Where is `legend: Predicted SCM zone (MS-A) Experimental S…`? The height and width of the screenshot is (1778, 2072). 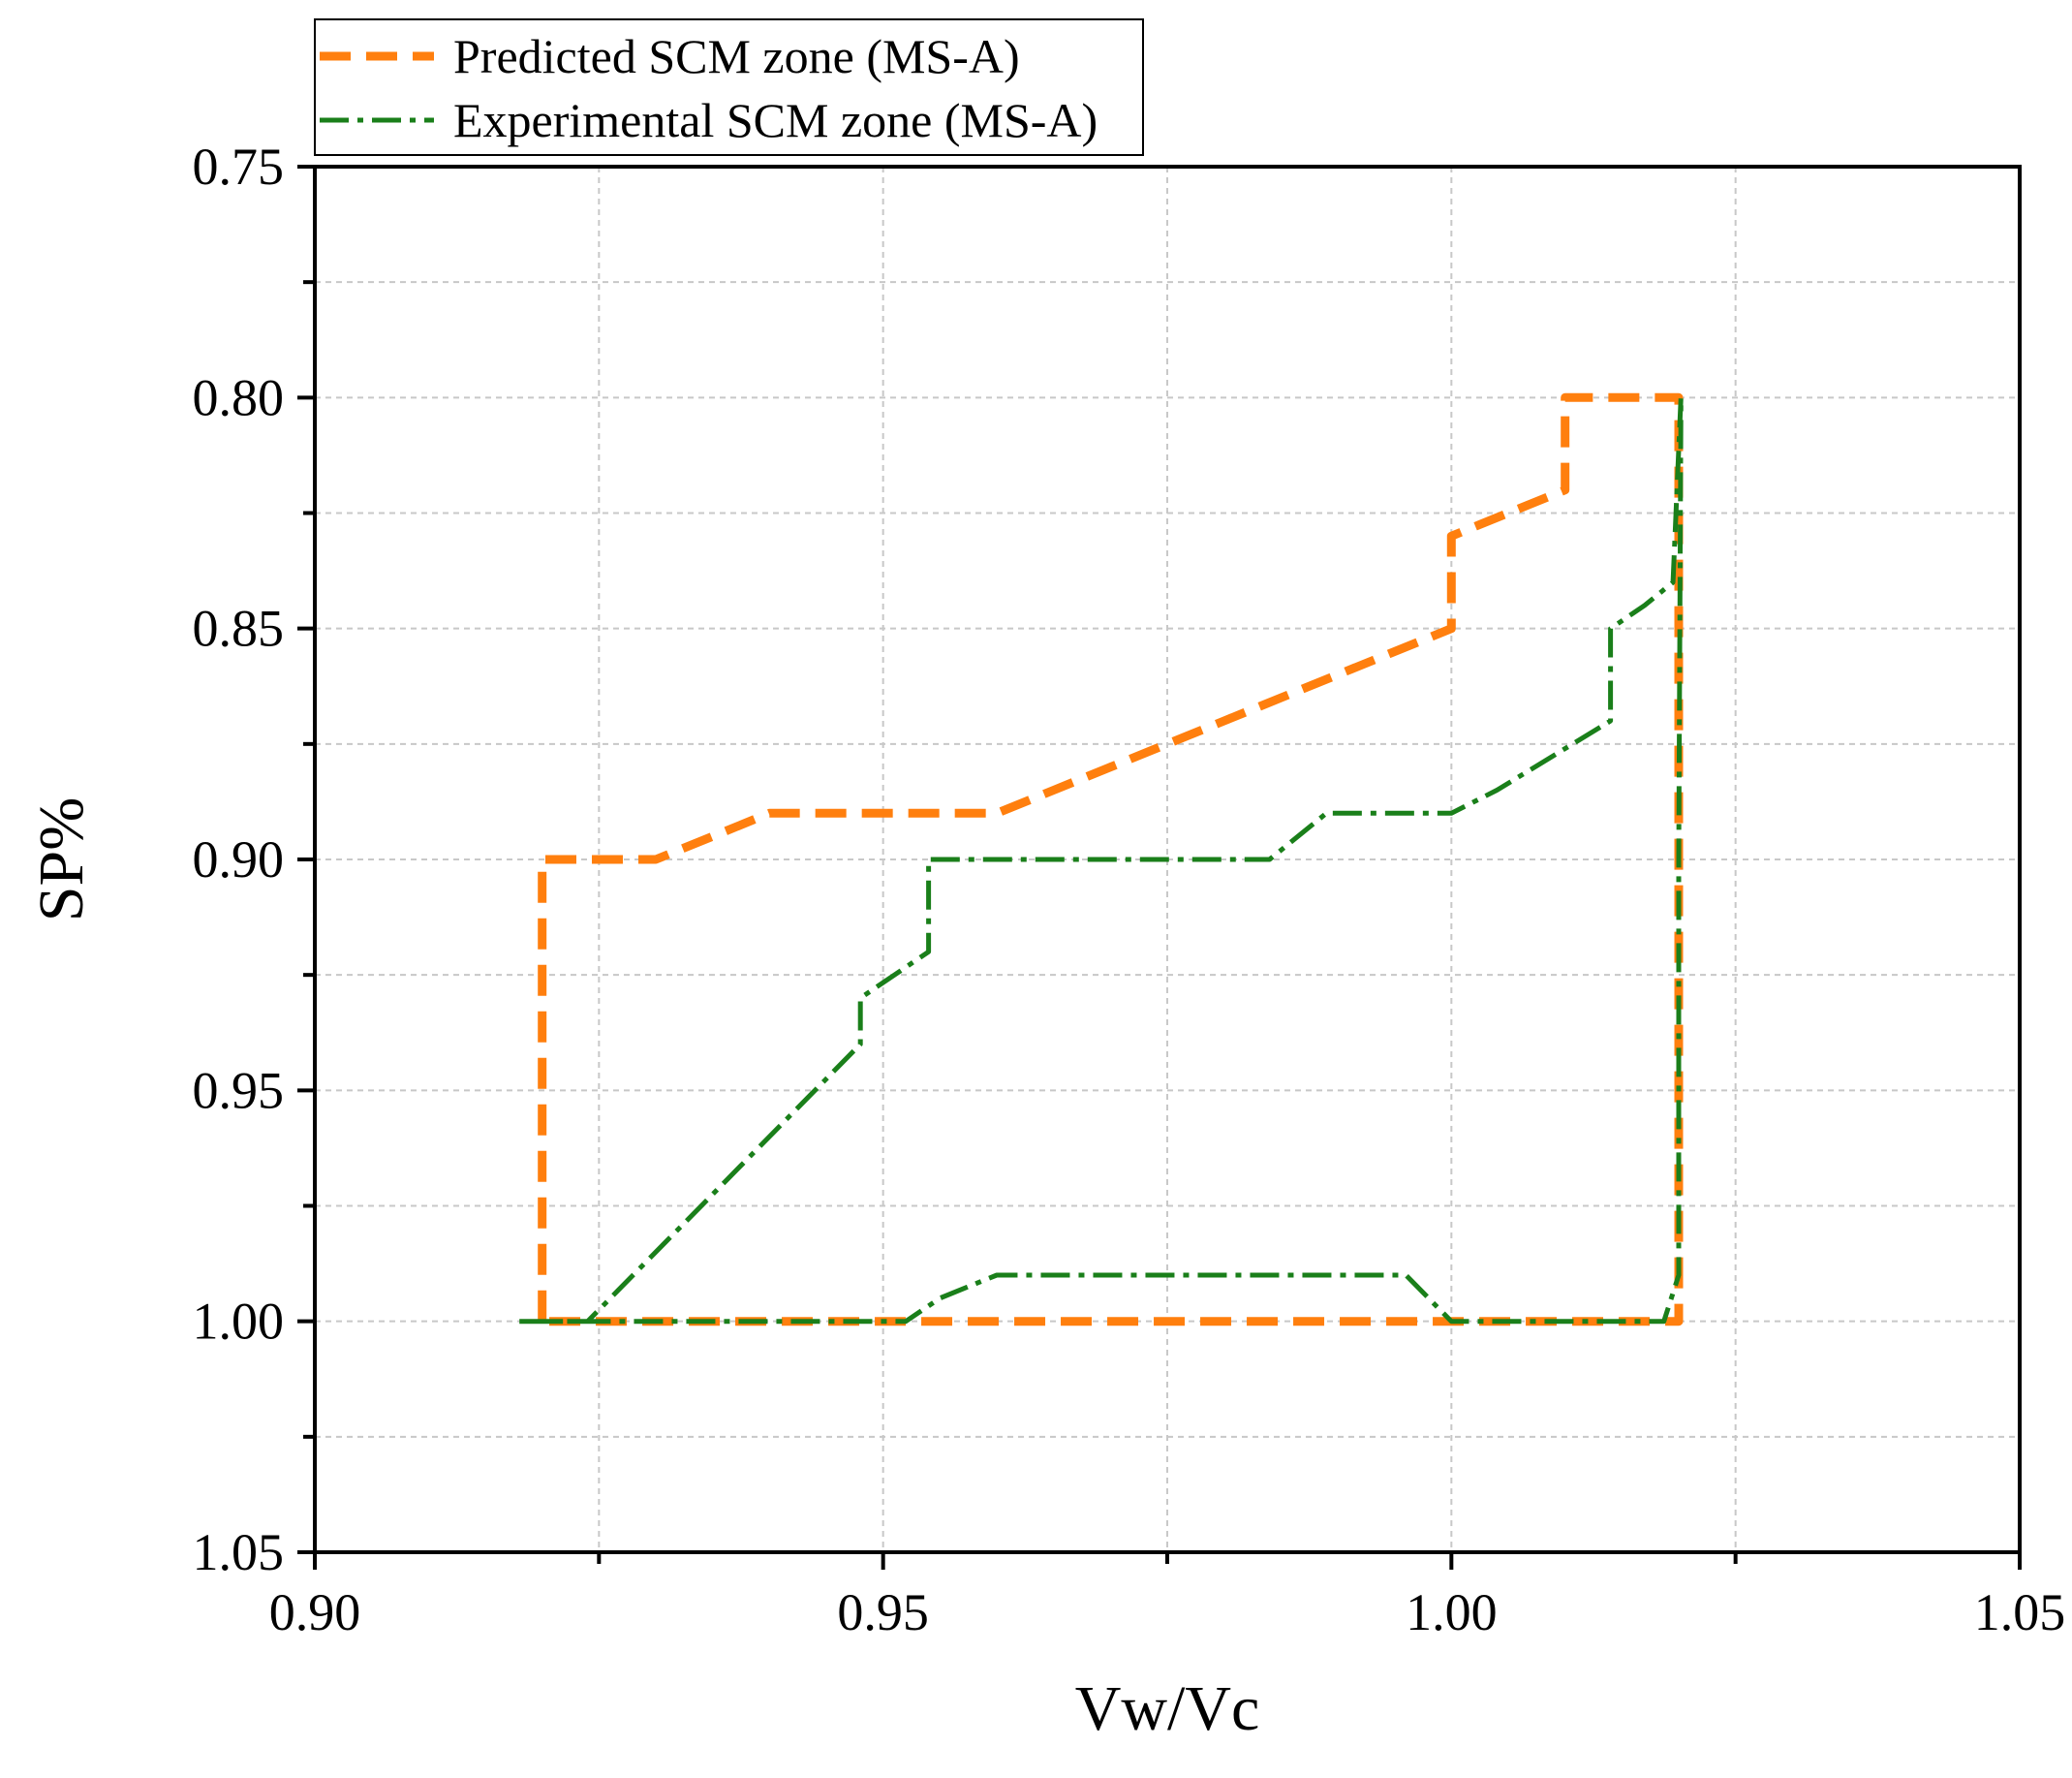
legend: Predicted SCM zone (MS-A) Experimental S… is located at coordinates (729, 87).